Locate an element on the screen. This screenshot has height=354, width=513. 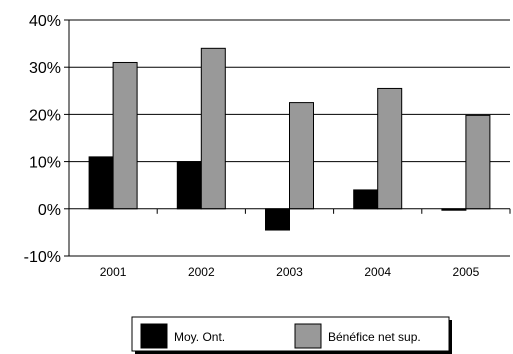
bar-moy-ont-2002 is located at coordinates (189, 185).